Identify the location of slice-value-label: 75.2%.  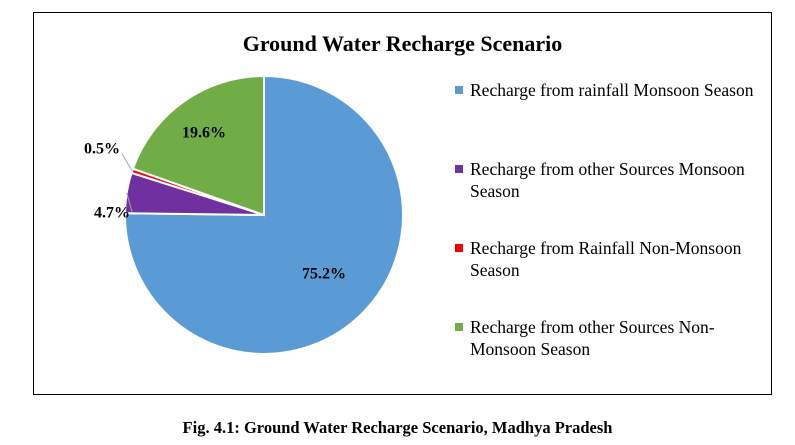
(324, 274).